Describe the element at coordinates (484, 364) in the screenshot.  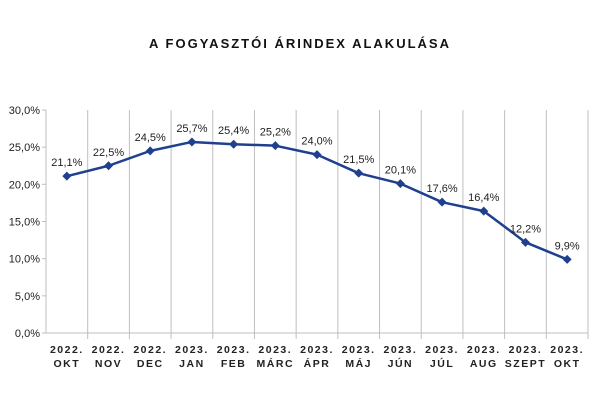
I see `x-tick-label-month: AUG` at that location.